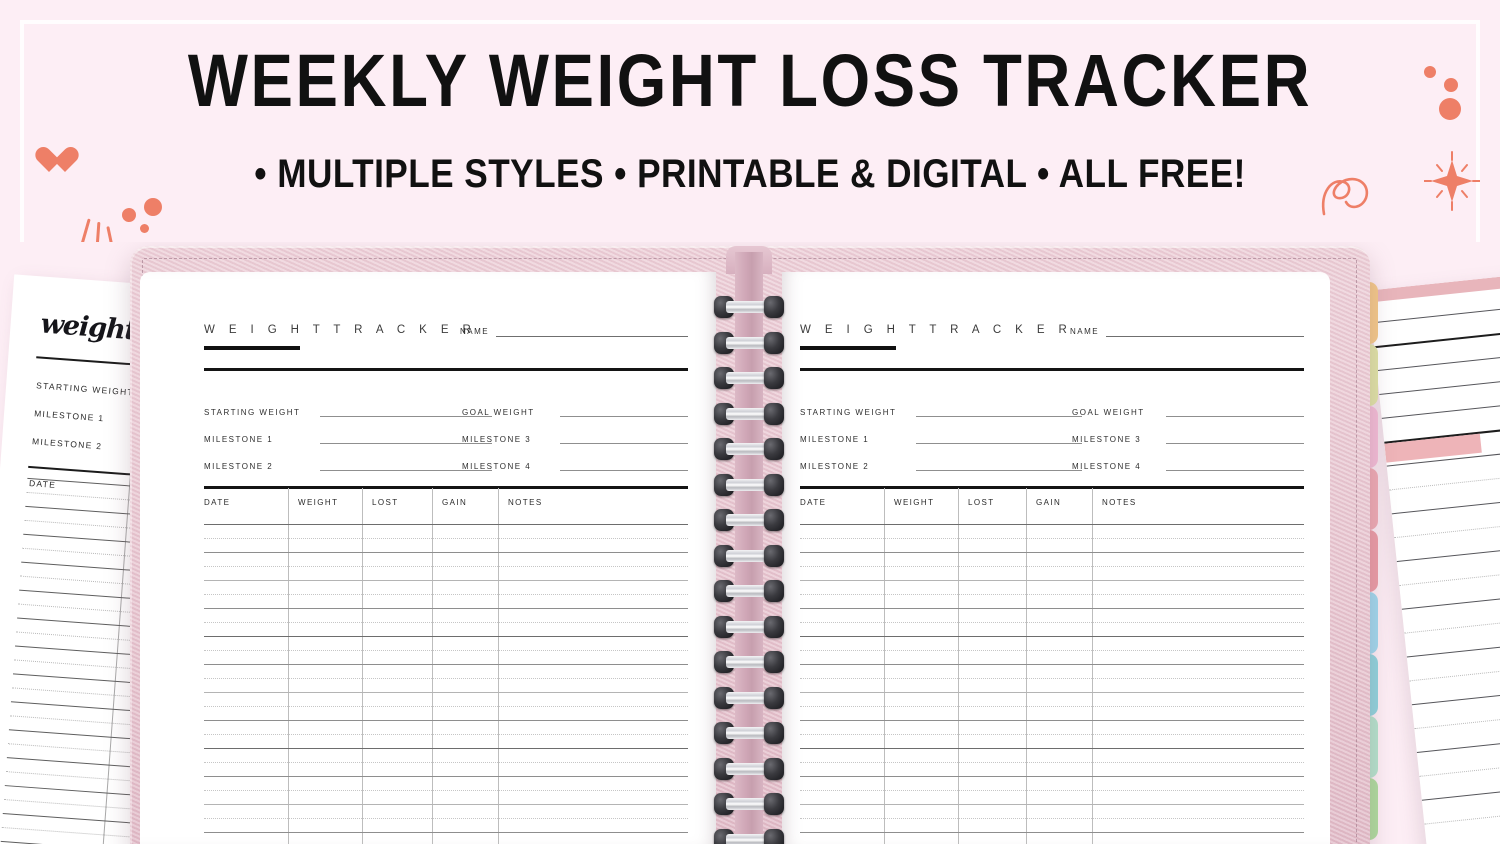 The image size is (1500, 844). I want to click on field-label-starting-weight-left: STARTING WEIGHT, so click(252, 412).